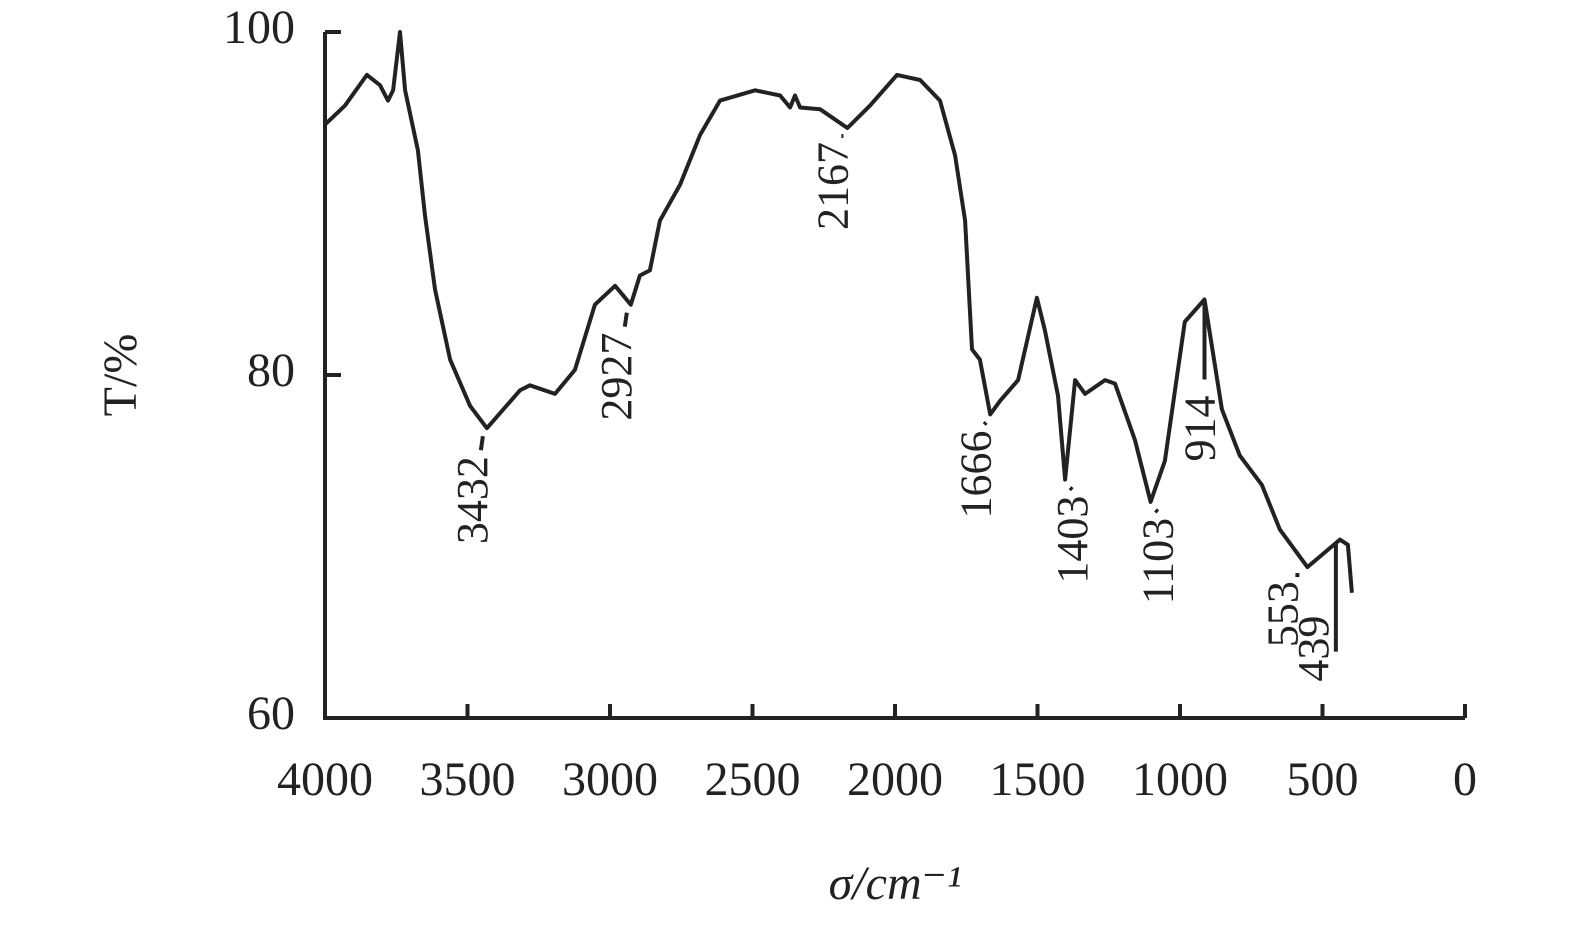 The height and width of the screenshot is (926, 1575). What do you see at coordinates (1323, 779) in the screenshot?
I see `x-tick-label: 500` at bounding box center [1323, 779].